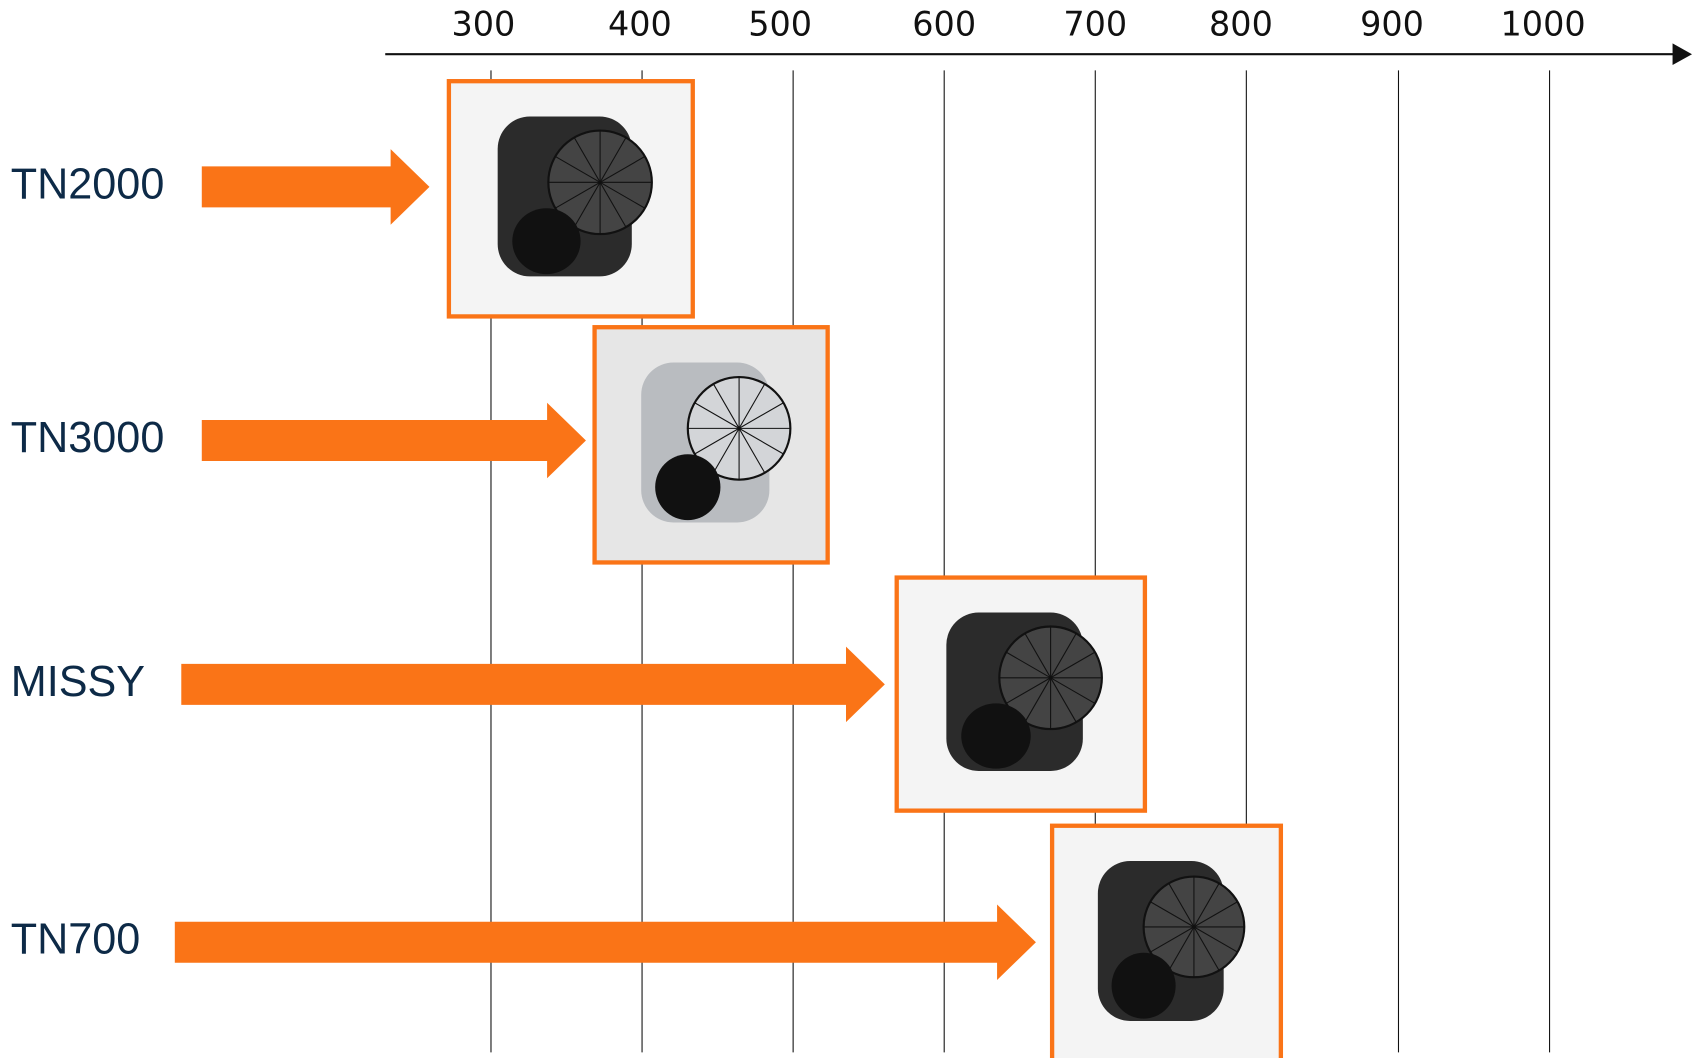  Describe the element at coordinates (484, 24) in the screenshot. I see `tick-label: 300` at that location.